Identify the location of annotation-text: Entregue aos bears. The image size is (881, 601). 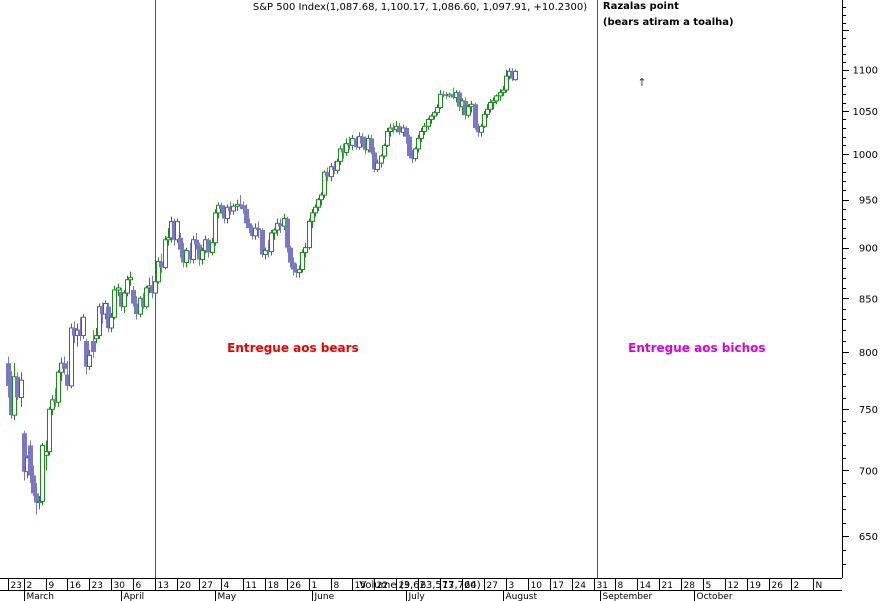
(293, 348).